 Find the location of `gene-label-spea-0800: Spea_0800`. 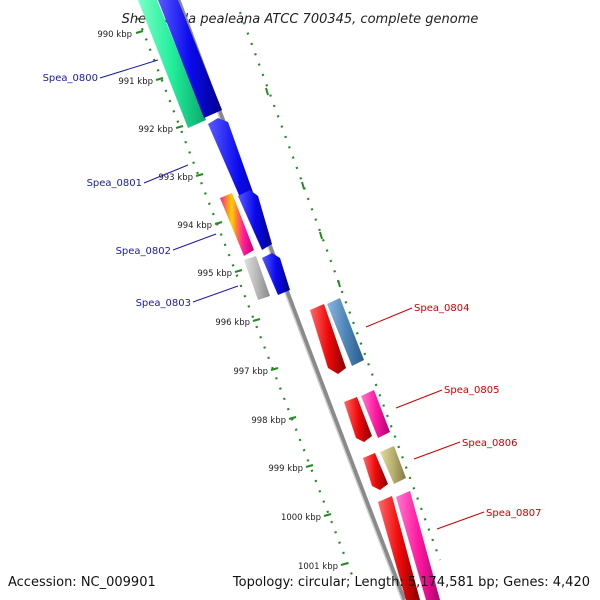

gene-label-spea-0800: Spea_0800 is located at coordinates (70, 78).